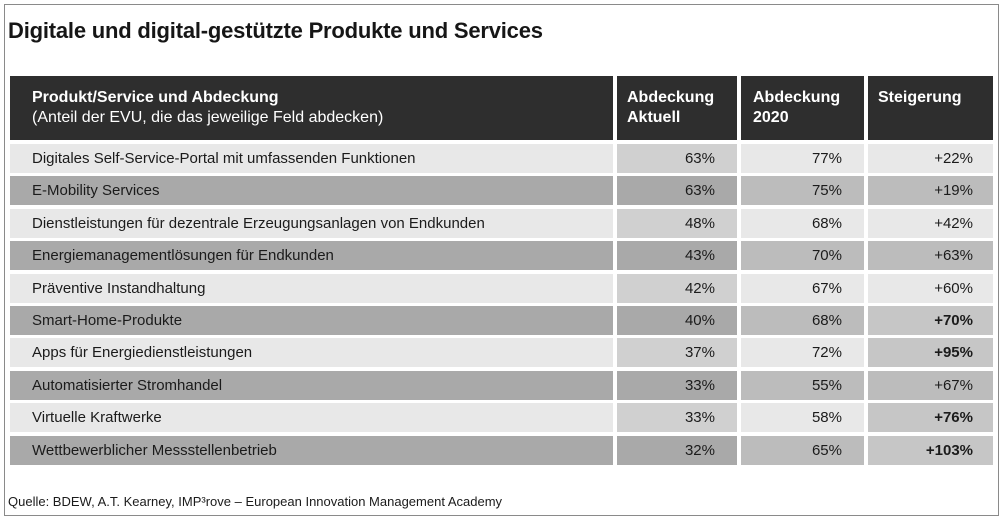  What do you see at coordinates (802, 385) in the screenshot?
I see `cell-2020: 55%` at bounding box center [802, 385].